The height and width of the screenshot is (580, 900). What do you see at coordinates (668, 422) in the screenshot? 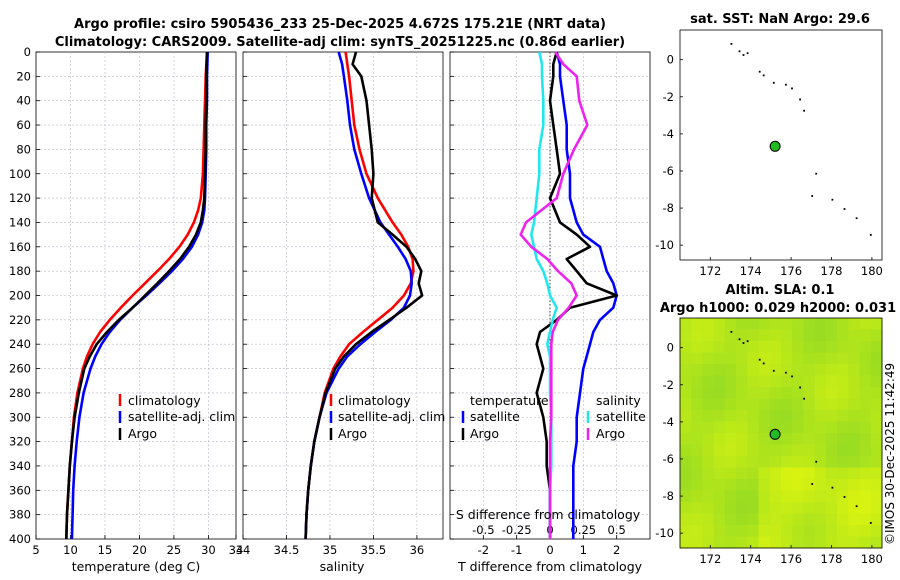
I see `sla_map-ytick-label: -4` at bounding box center [668, 422].